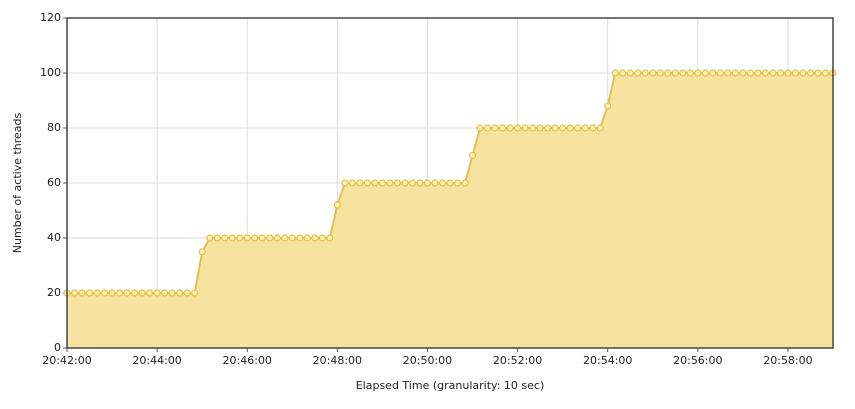  Describe the element at coordinates (54, 182) in the screenshot. I see `y-tick-label: 60` at that location.